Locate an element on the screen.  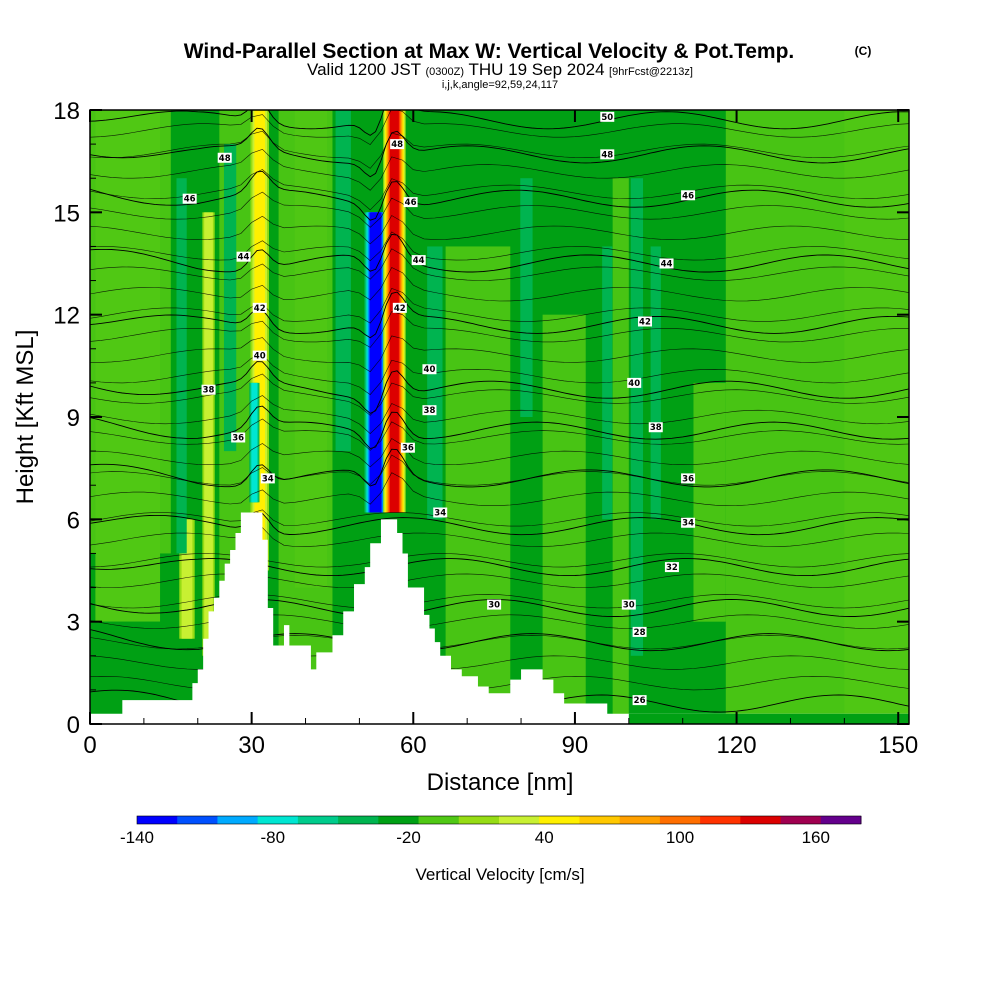
contour-label: 30 is located at coordinates (494, 605).